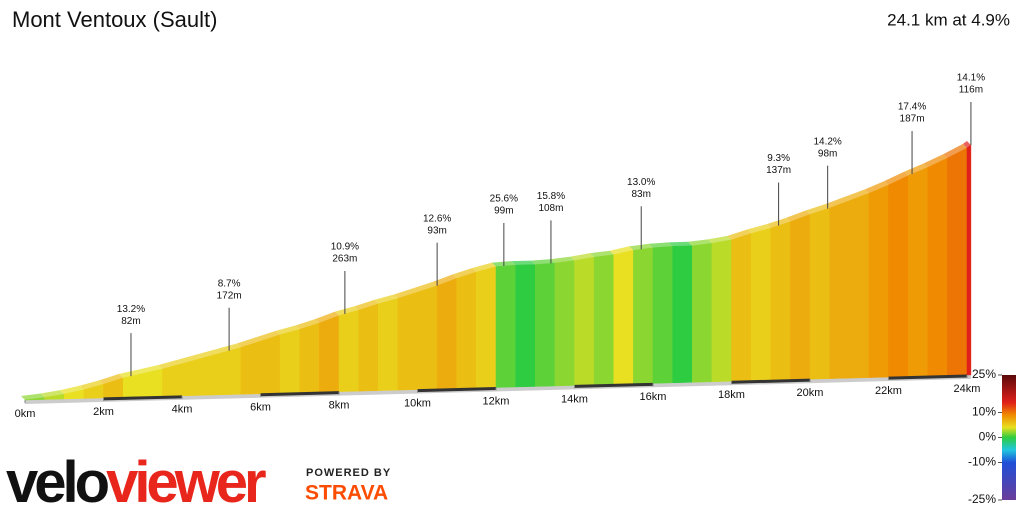 This screenshot has width=1024, height=512. What do you see at coordinates (982, 499) in the screenshot?
I see `colorbar-label: -25%` at bounding box center [982, 499].